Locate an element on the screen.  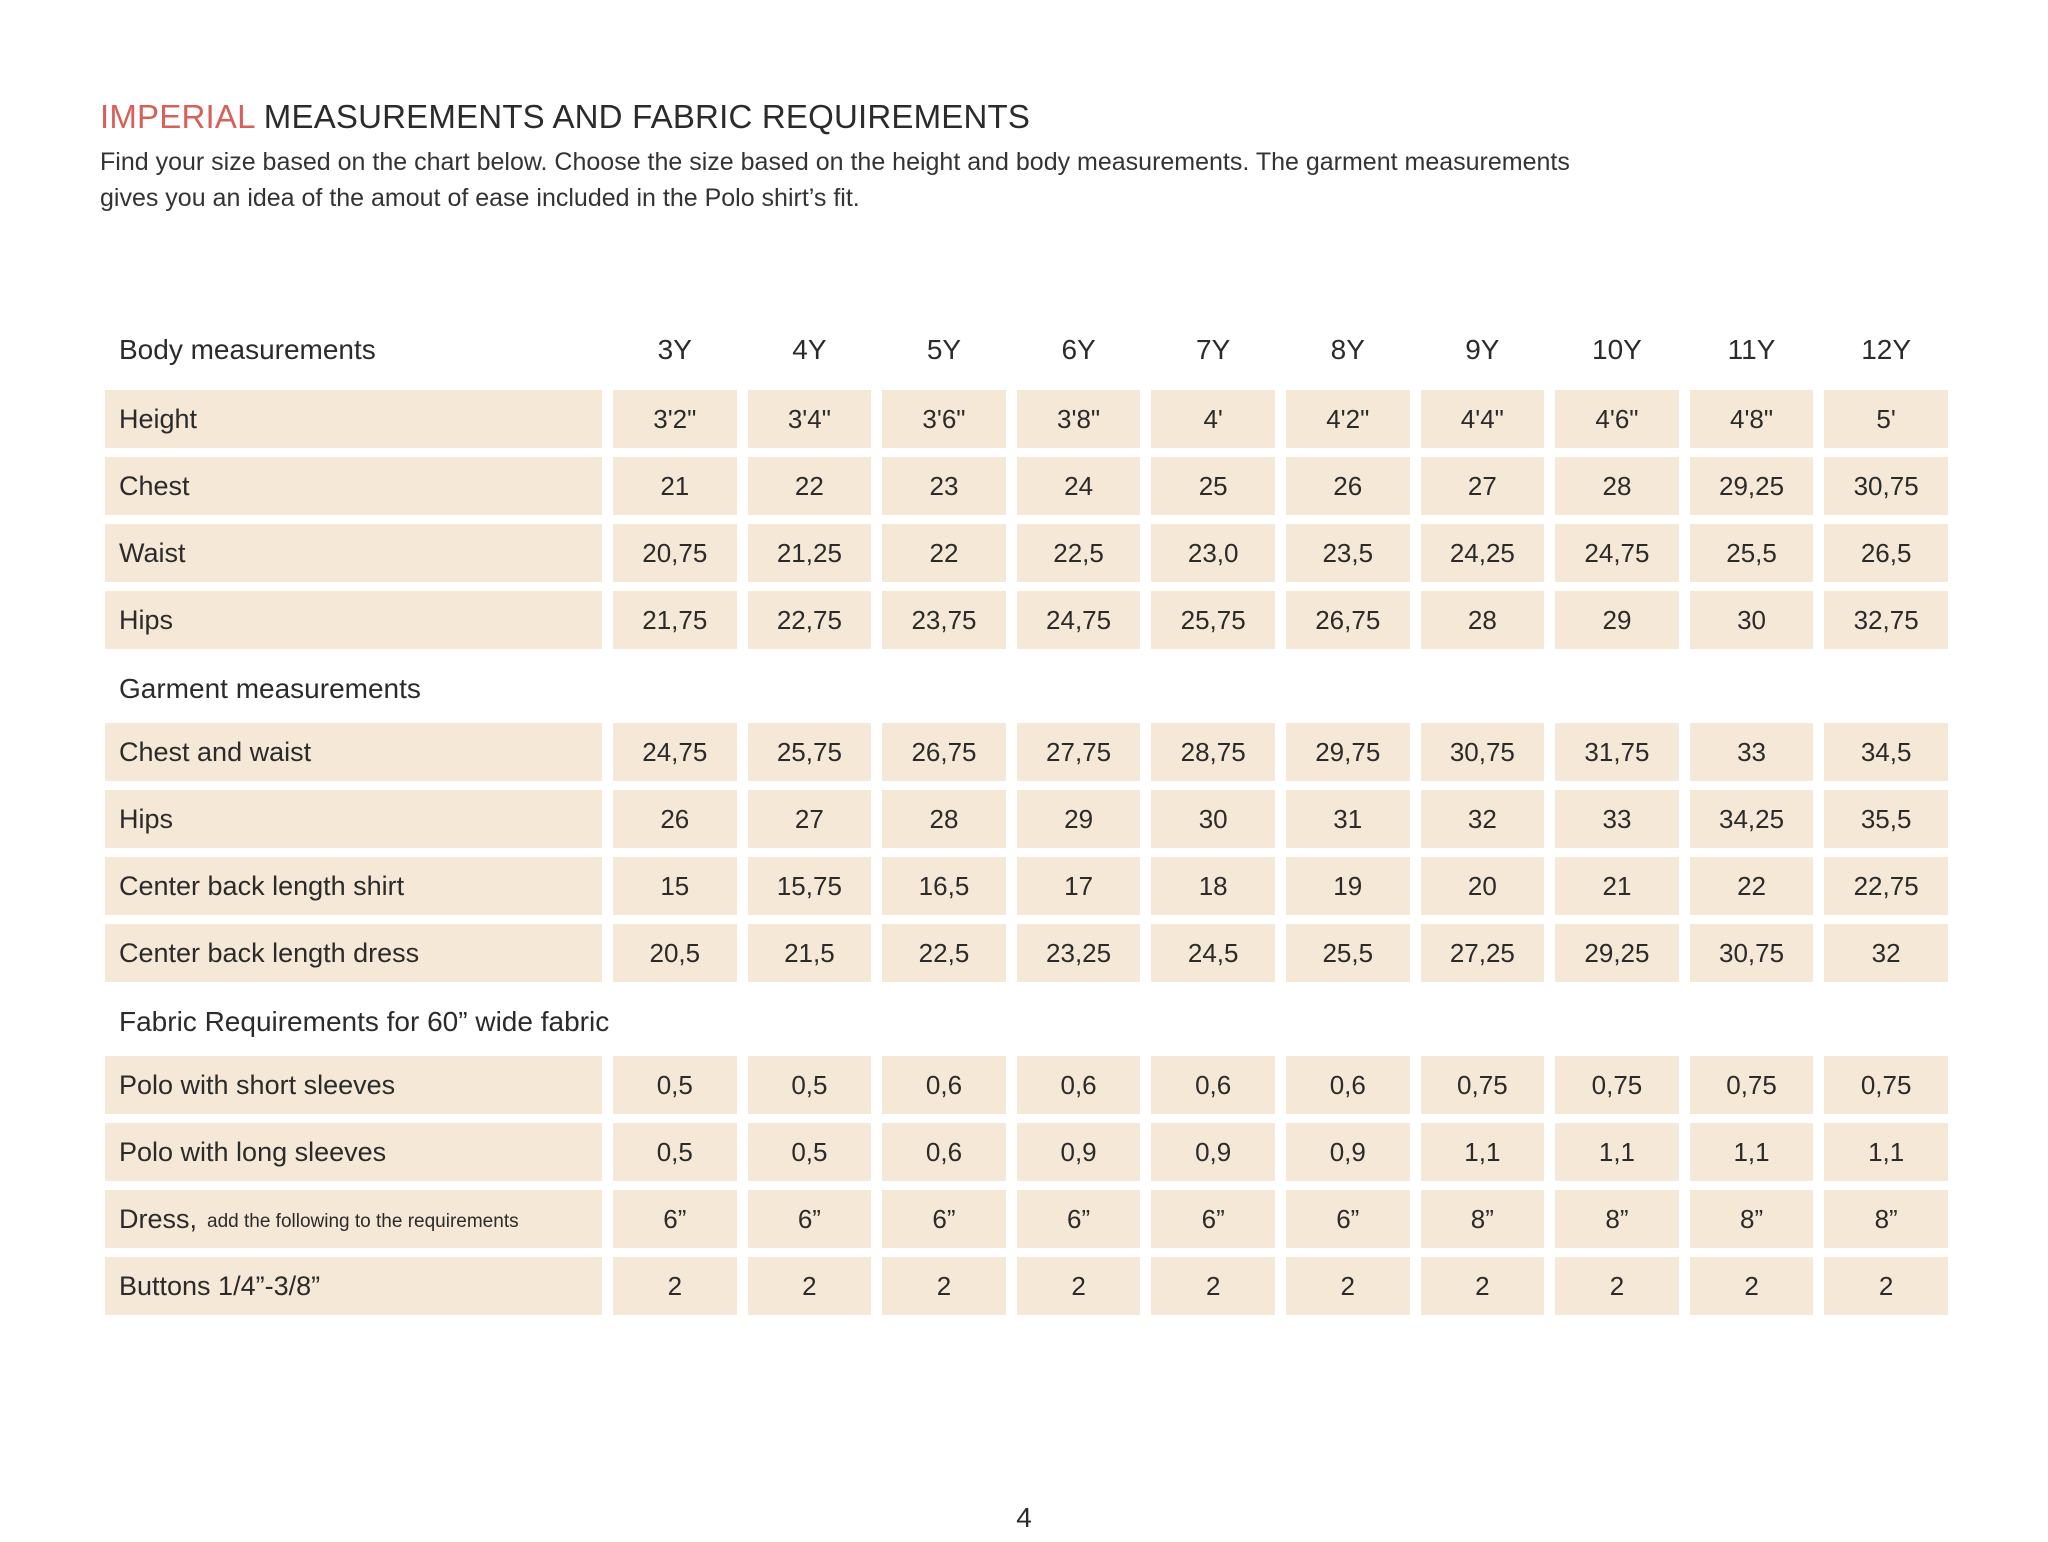
value-cell: 22 is located at coordinates (1751, 886).